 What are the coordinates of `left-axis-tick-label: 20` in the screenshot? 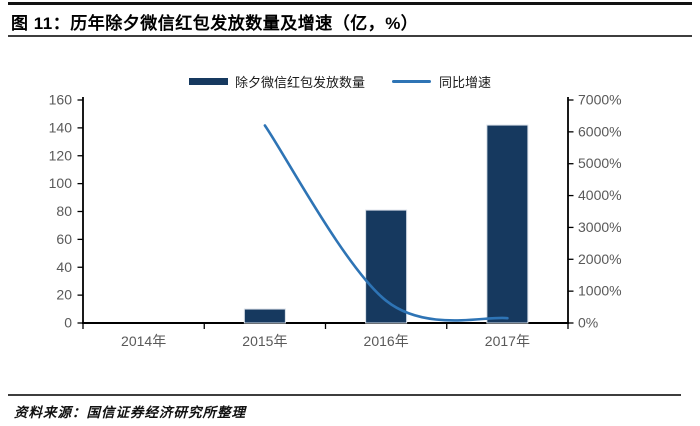 It's located at (64, 295).